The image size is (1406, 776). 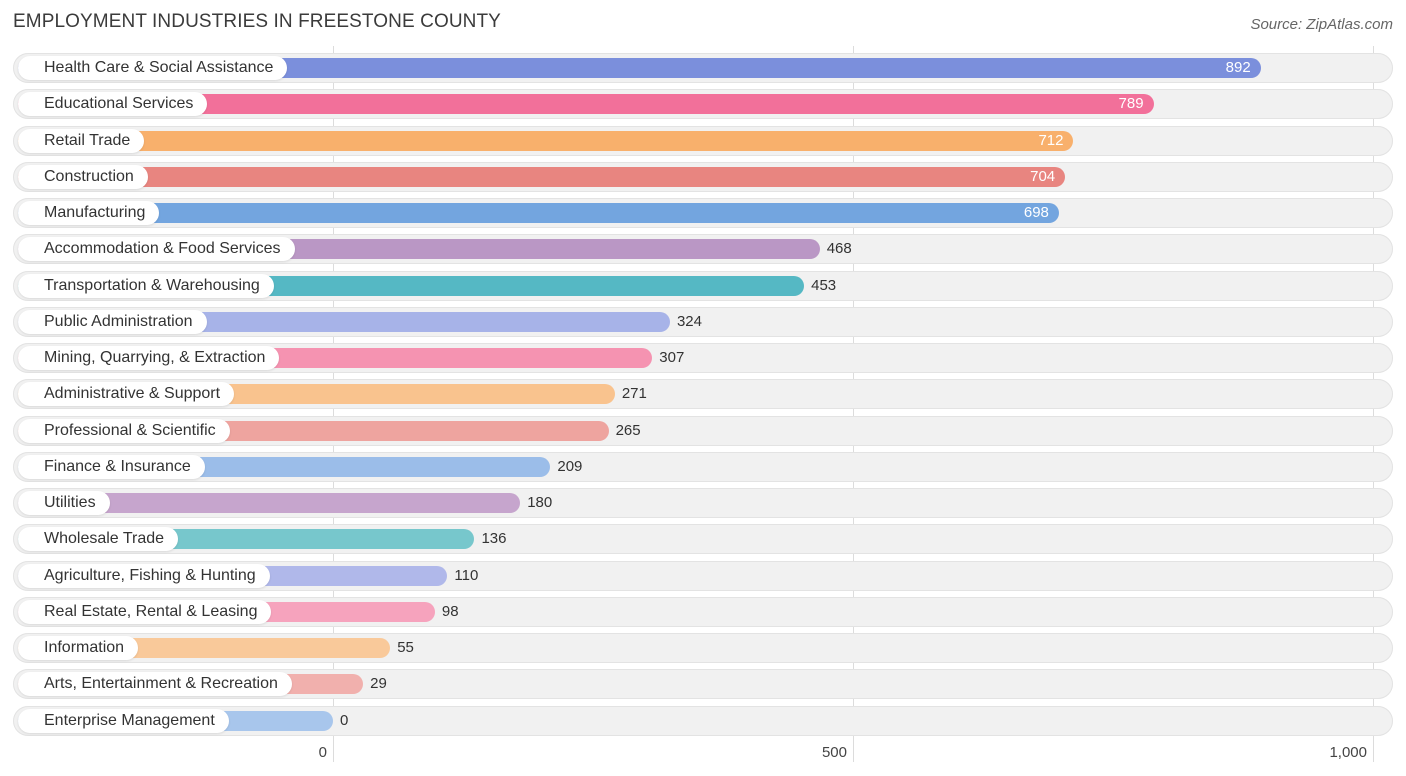 What do you see at coordinates (64, 503) in the screenshot?
I see `category-label: Utilities` at bounding box center [64, 503].